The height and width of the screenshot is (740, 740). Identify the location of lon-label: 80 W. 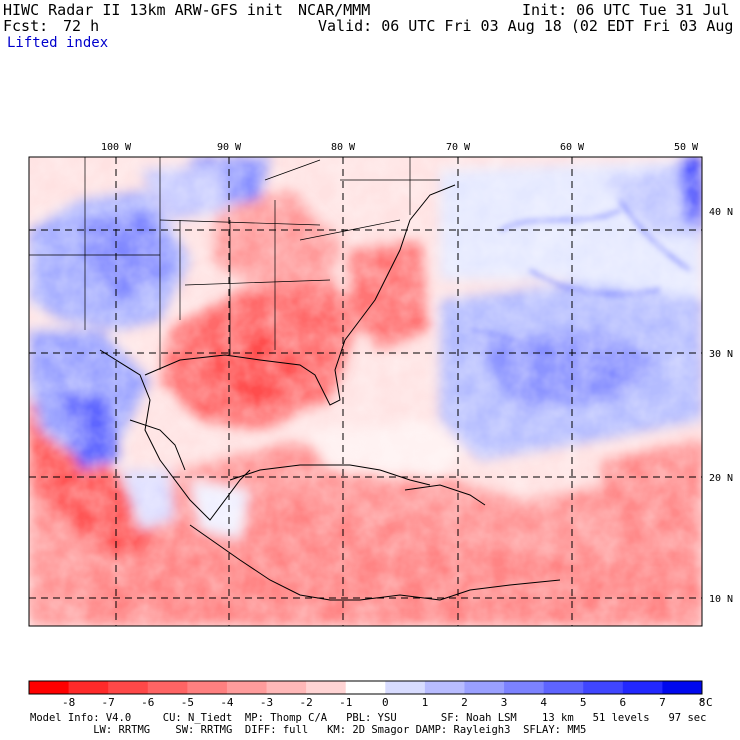
(343, 147).